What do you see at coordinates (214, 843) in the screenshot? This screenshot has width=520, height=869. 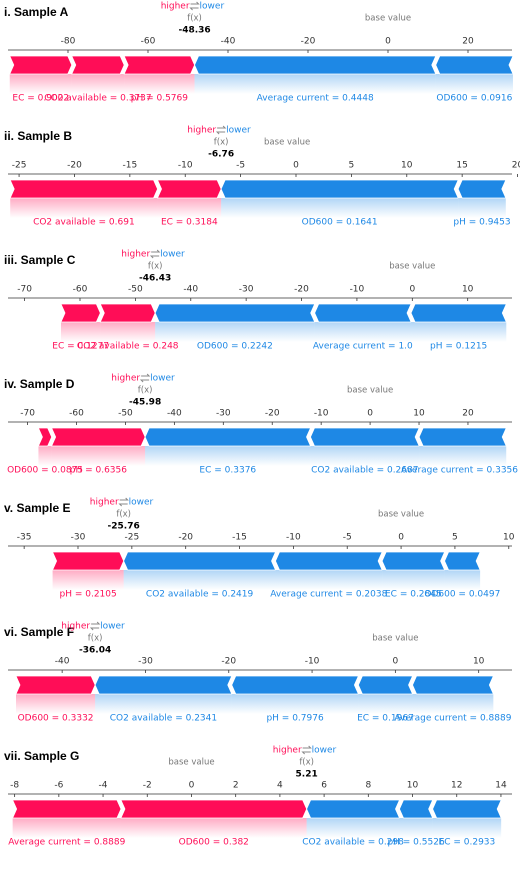 I see `feature-label: OD600 = 0.382` at bounding box center [214, 843].